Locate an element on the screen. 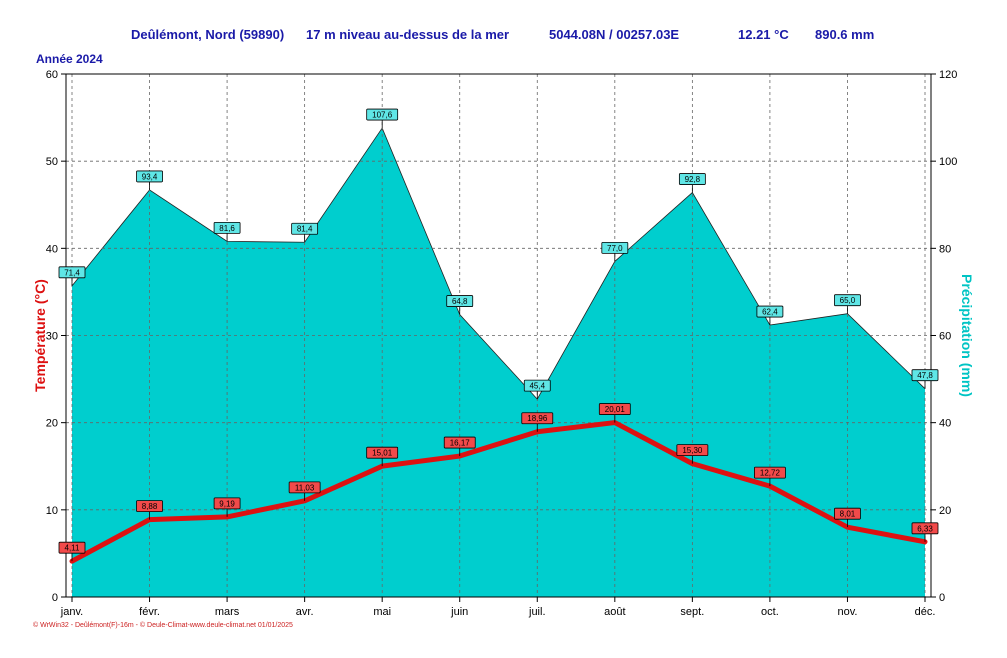 The height and width of the screenshot is (658, 1007). precipitation-data-label: 45,4 is located at coordinates (537, 386).